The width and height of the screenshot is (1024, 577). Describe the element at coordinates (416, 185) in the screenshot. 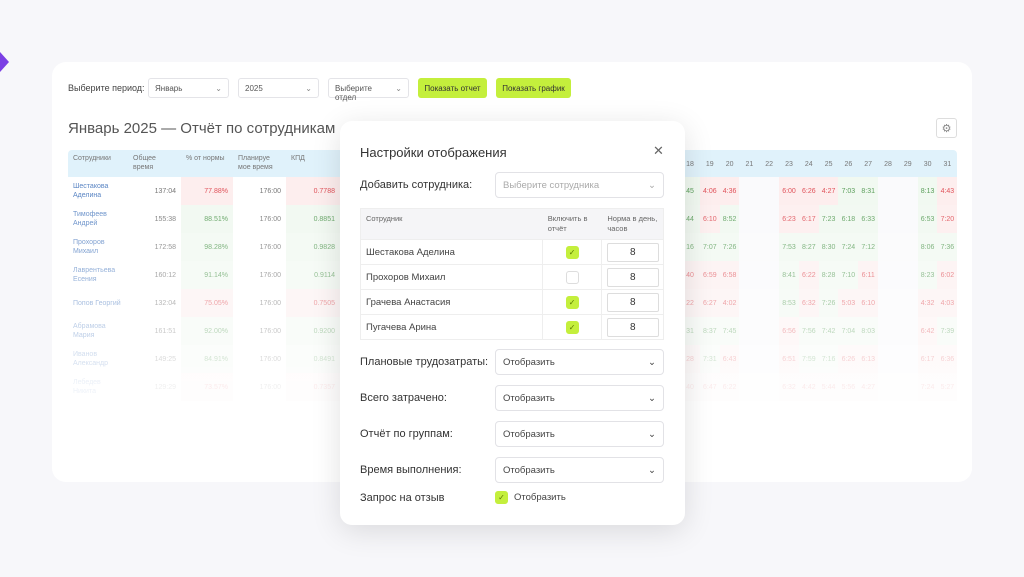

I see `add-employee-label: Добавить сотрудника:` at that location.